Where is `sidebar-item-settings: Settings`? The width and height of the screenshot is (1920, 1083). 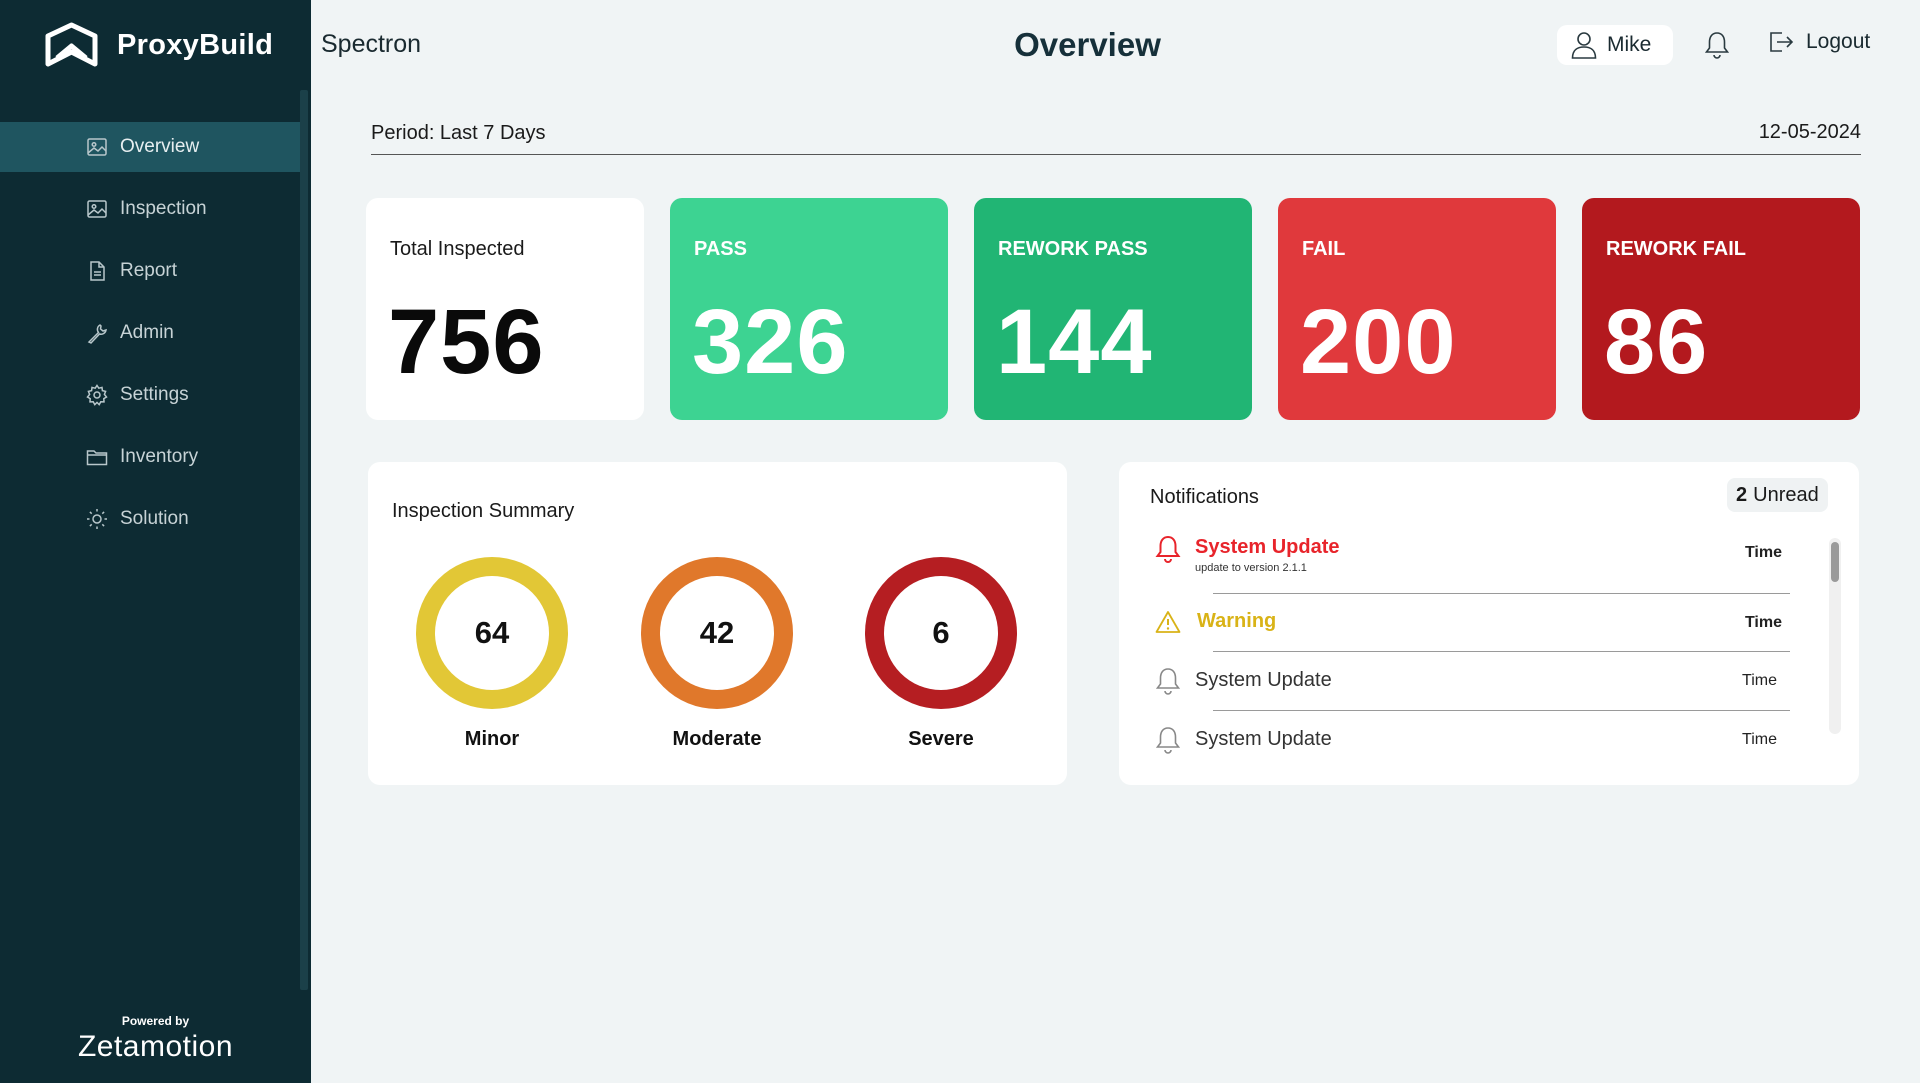
sidebar-item-settings: Settings is located at coordinates (150, 395).